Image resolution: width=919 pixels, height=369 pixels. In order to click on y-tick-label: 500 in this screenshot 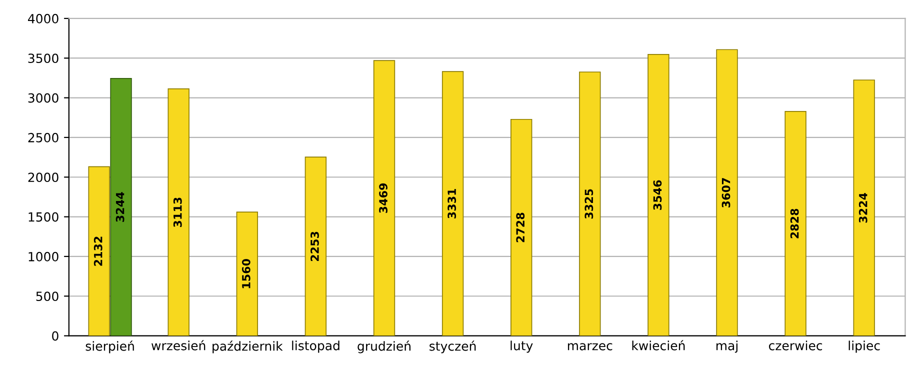, I will do `click(47, 297)`.